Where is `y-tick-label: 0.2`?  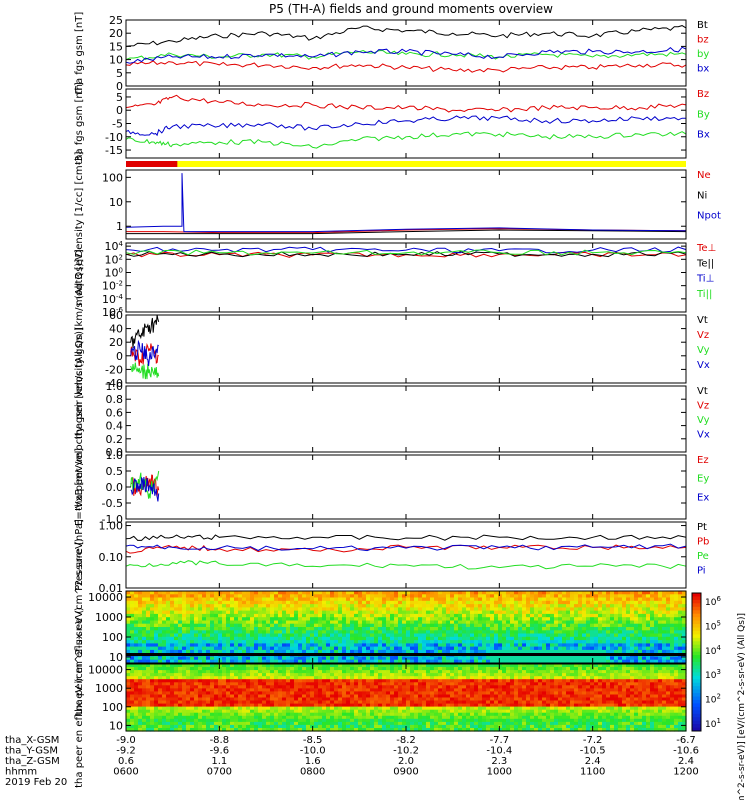 y-tick-label: 0.2 is located at coordinates (115, 439).